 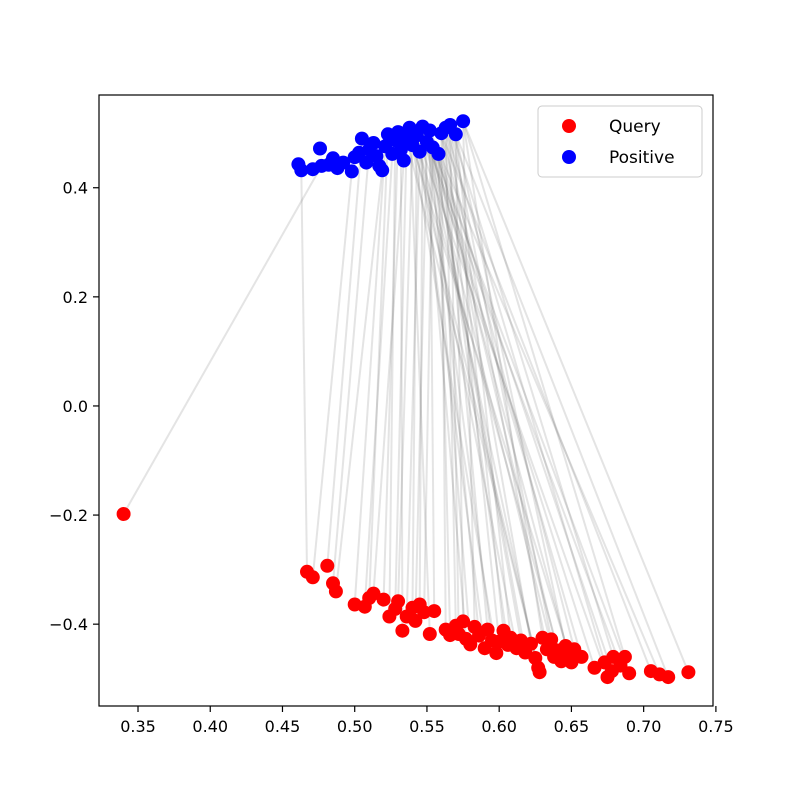 I want to click on y-axis-ticks: 0.4 0.2 0.0 −0.2 −0.4, so click(x=74, y=406).